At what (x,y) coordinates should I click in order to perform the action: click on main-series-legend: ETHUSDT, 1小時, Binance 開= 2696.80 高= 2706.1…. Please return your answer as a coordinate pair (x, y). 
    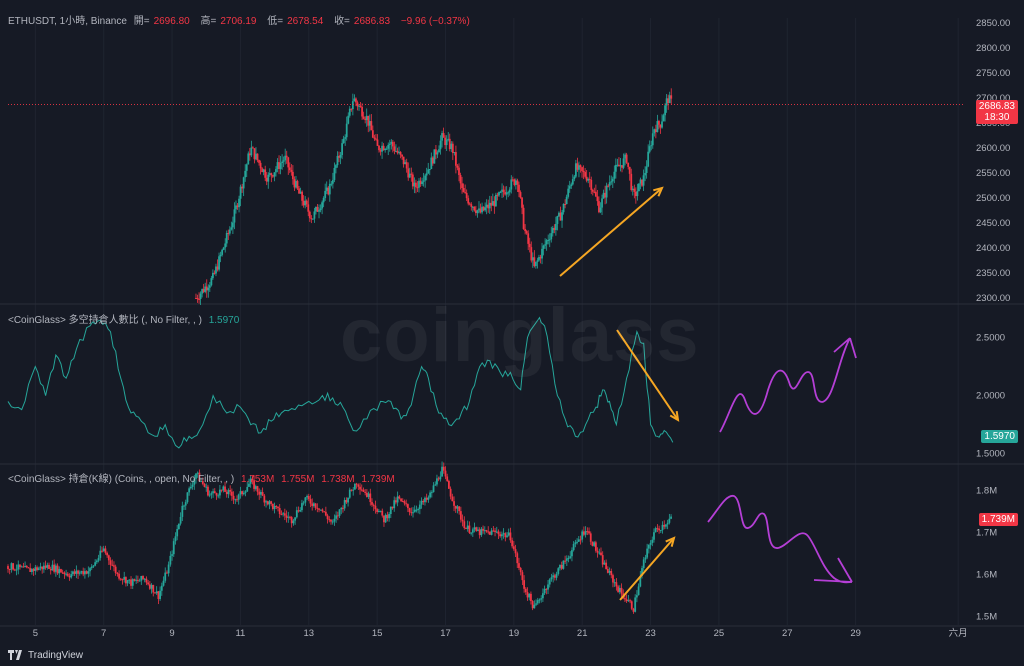
    Looking at the image, I should click on (241, 19).